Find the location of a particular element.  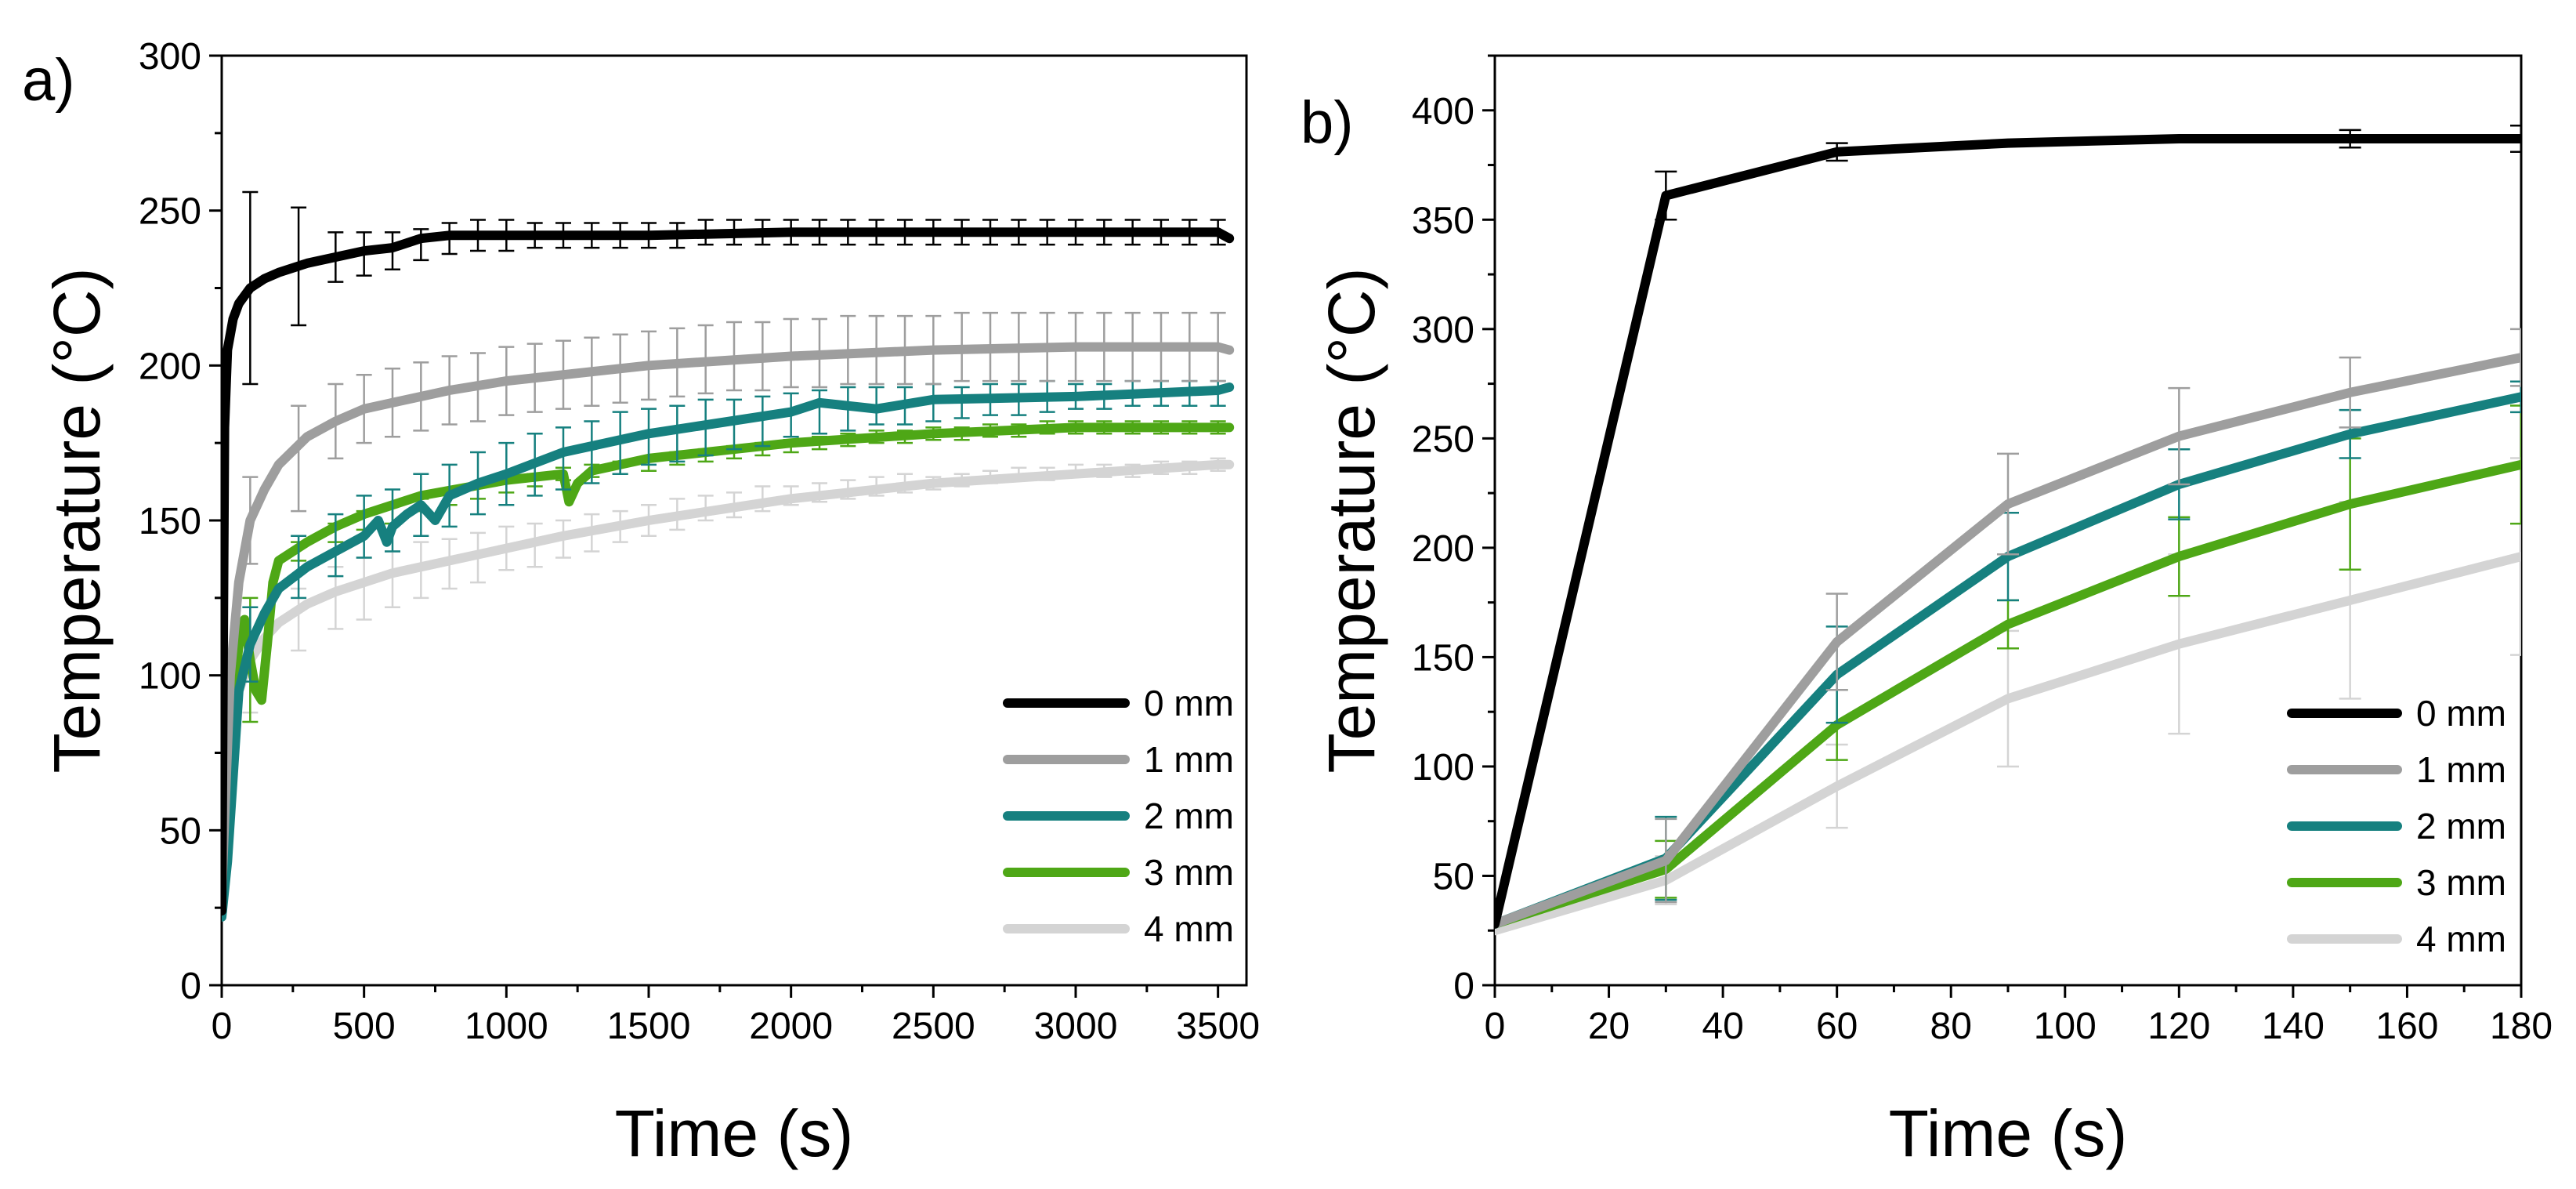

x-tick-label: 3500 is located at coordinates (1218, 1026).